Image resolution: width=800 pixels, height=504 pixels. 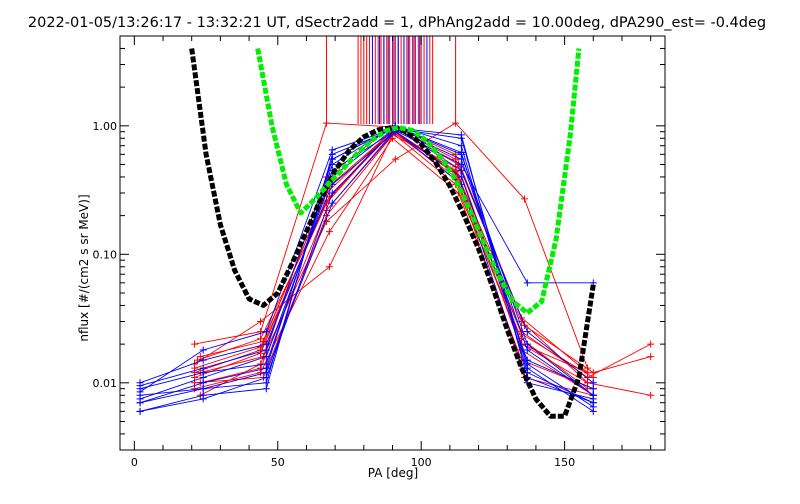 What do you see at coordinates (278, 462) in the screenshot?
I see `x-tick-label-1: 50` at bounding box center [278, 462].